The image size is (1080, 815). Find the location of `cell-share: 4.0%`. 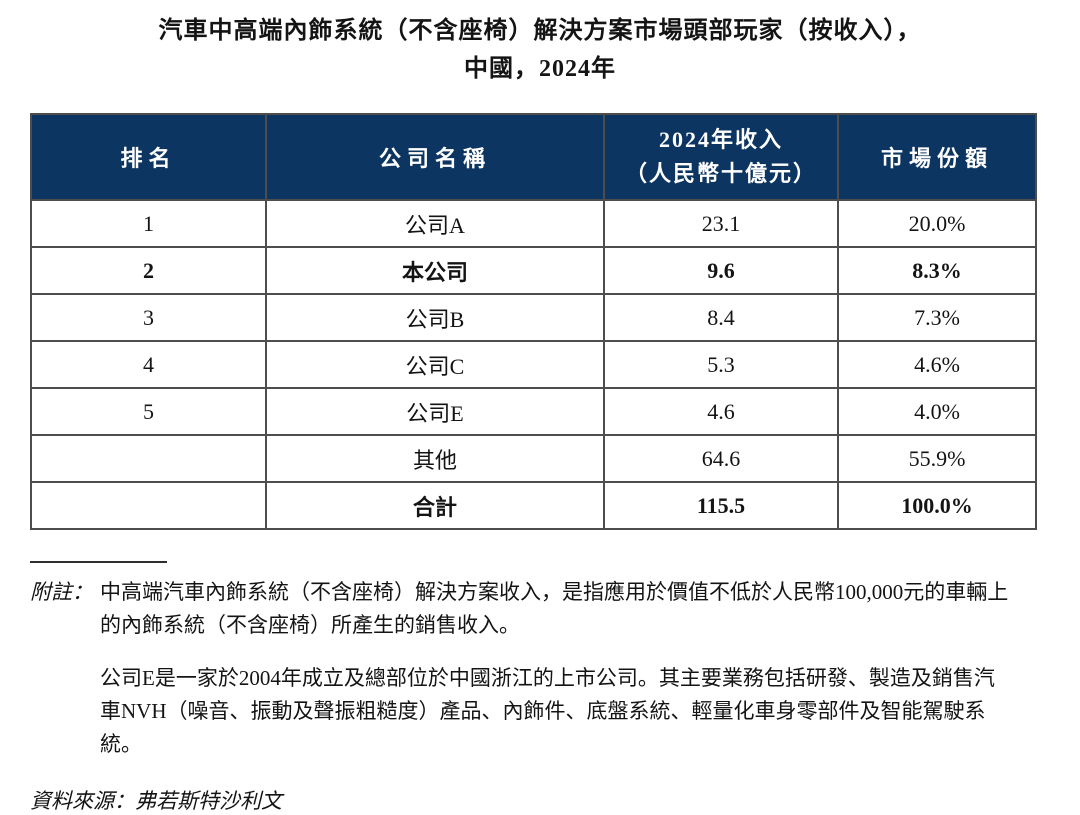

cell-share: 4.0% is located at coordinates (937, 411).